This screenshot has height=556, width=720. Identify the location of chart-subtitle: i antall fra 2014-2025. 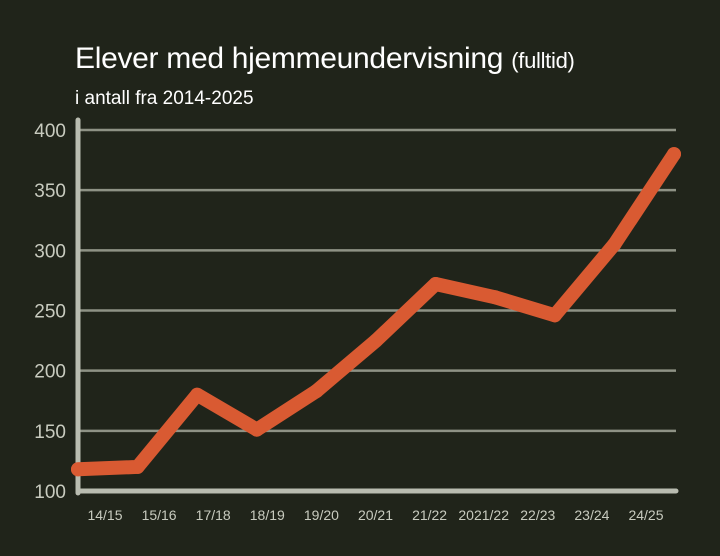
(164, 98).